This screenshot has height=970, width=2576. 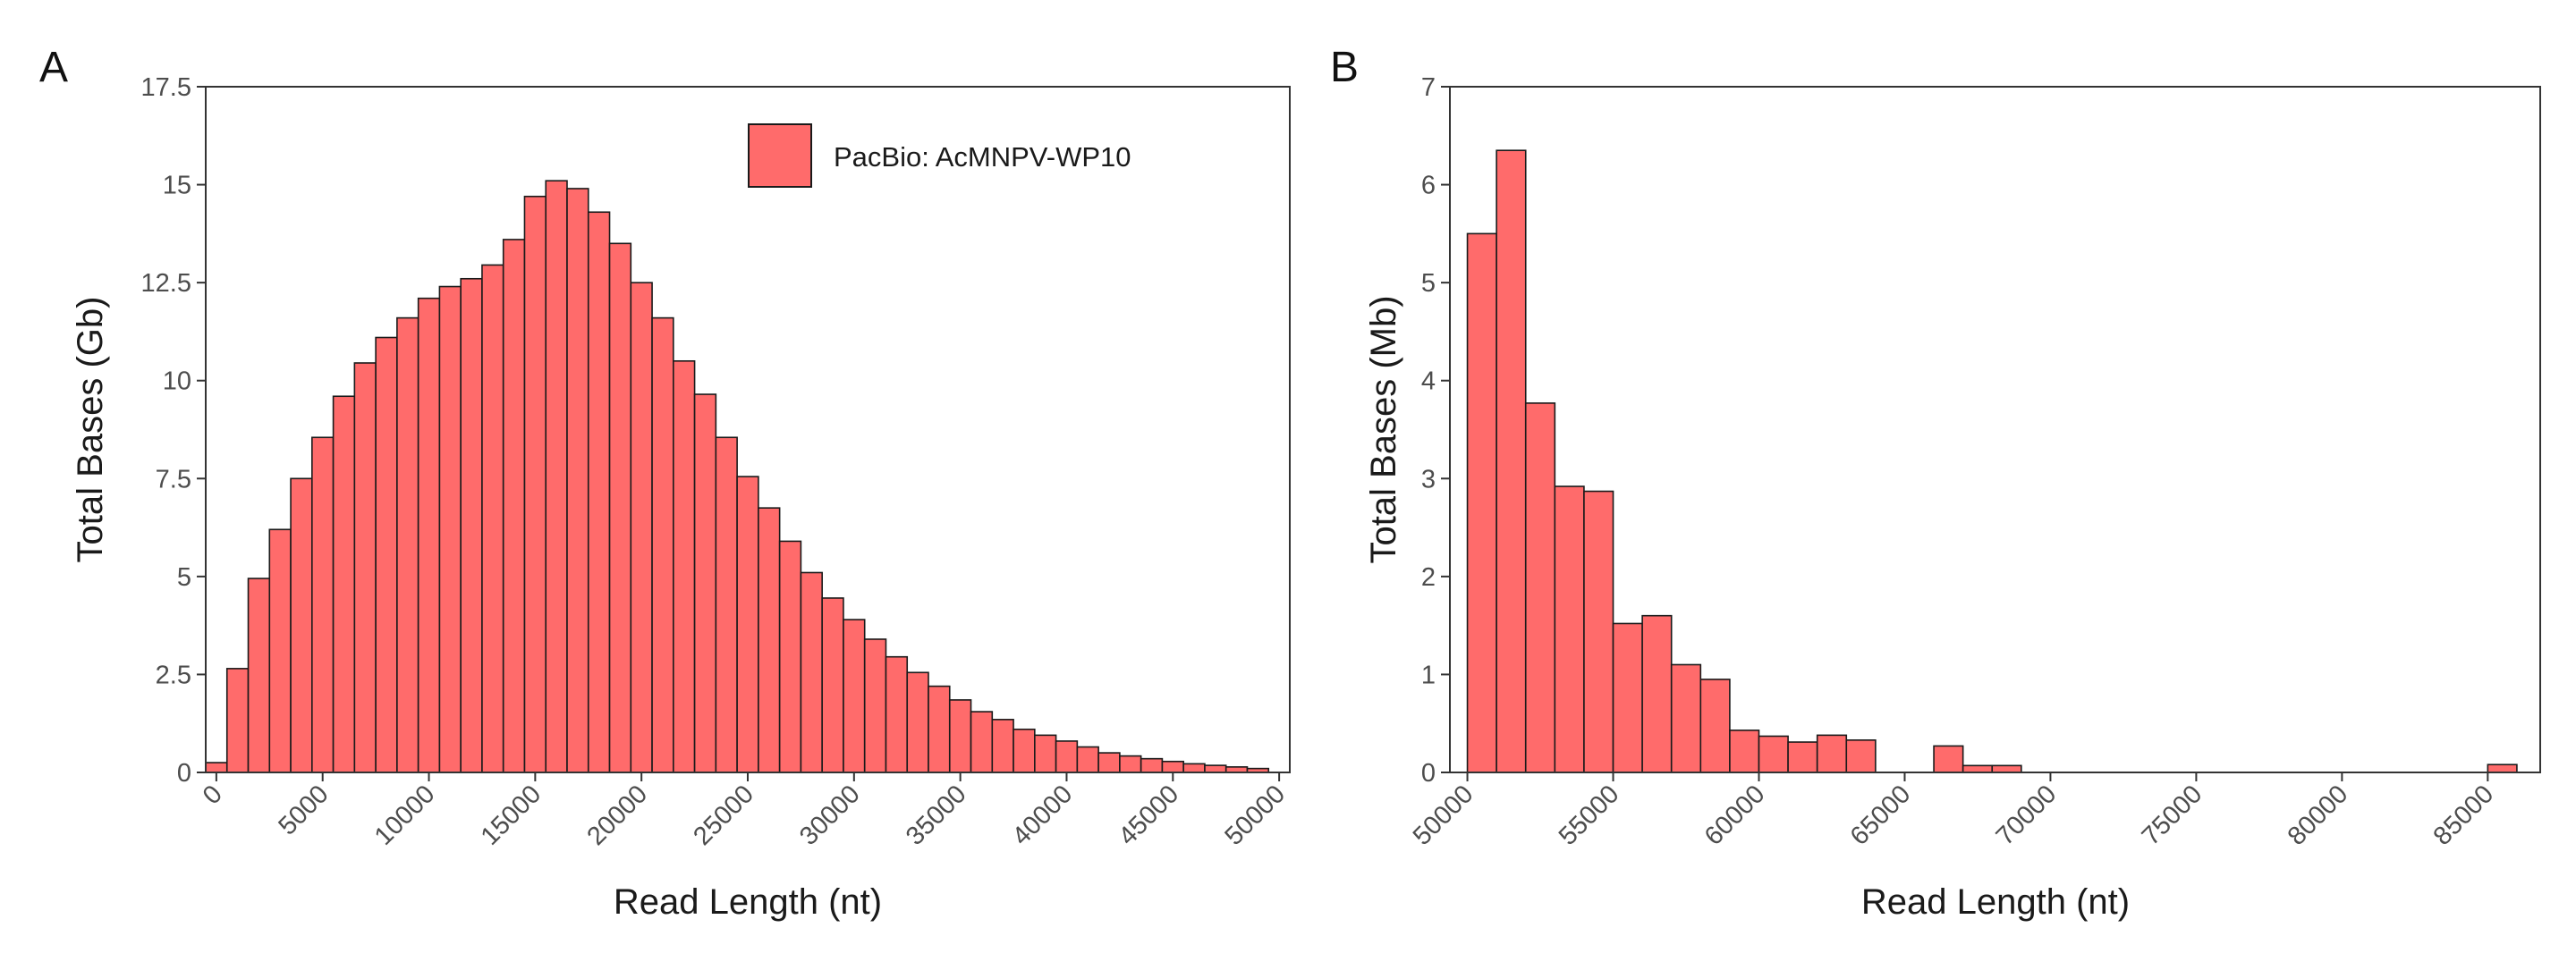 What do you see at coordinates (1443, 815) in the screenshot?
I see `panel-b-x-tick-label: 50000` at bounding box center [1443, 815].